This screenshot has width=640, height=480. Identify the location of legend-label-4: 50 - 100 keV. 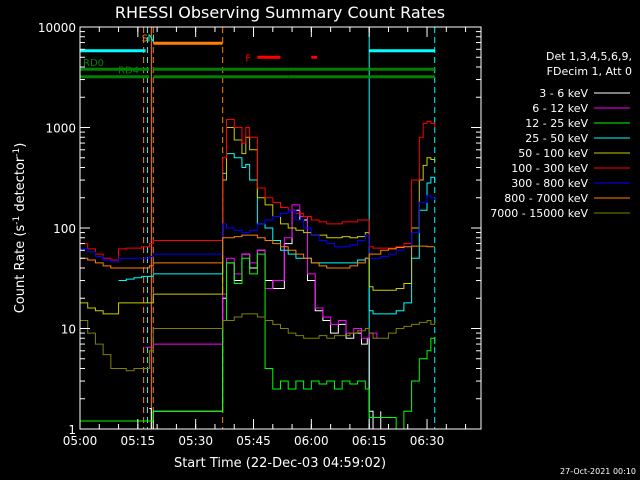
(553, 153).